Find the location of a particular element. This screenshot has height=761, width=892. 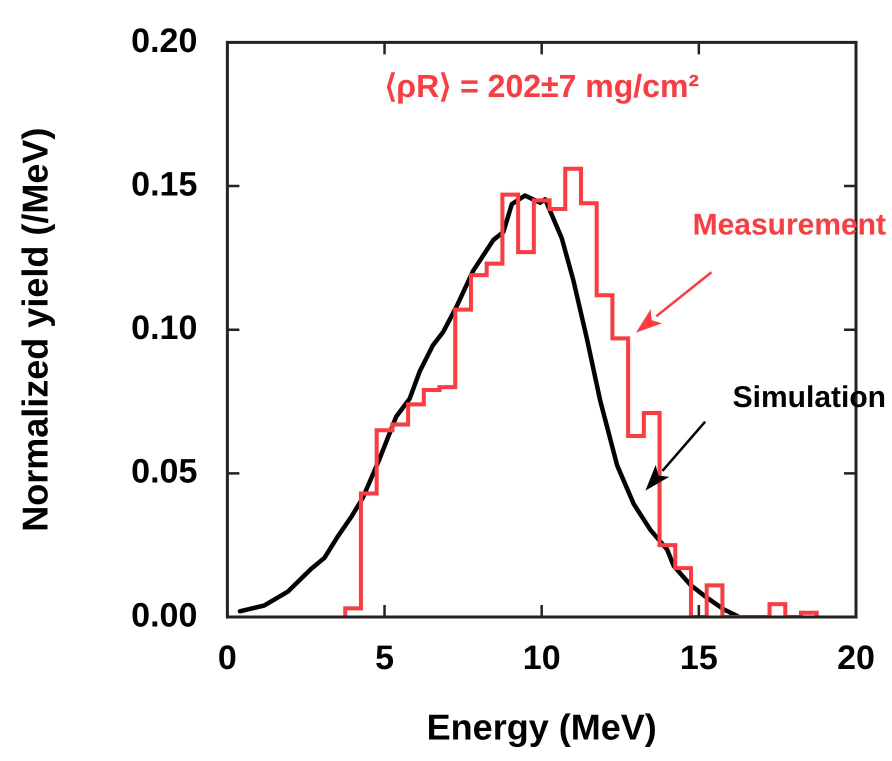

y-tick-label: 0.00 is located at coordinates (164, 615).